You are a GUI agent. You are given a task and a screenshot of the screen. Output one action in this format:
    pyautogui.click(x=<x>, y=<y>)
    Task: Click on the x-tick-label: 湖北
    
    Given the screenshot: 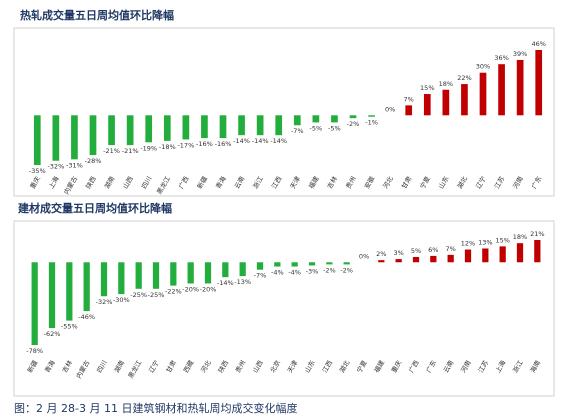 What is the action you would take?
    pyautogui.click(x=344, y=366)
    